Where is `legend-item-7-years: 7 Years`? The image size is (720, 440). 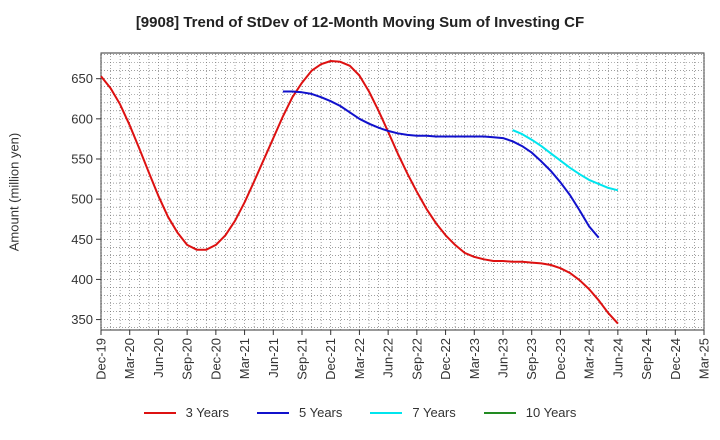 legend-item-7-years: 7 Years is located at coordinates (413, 412).